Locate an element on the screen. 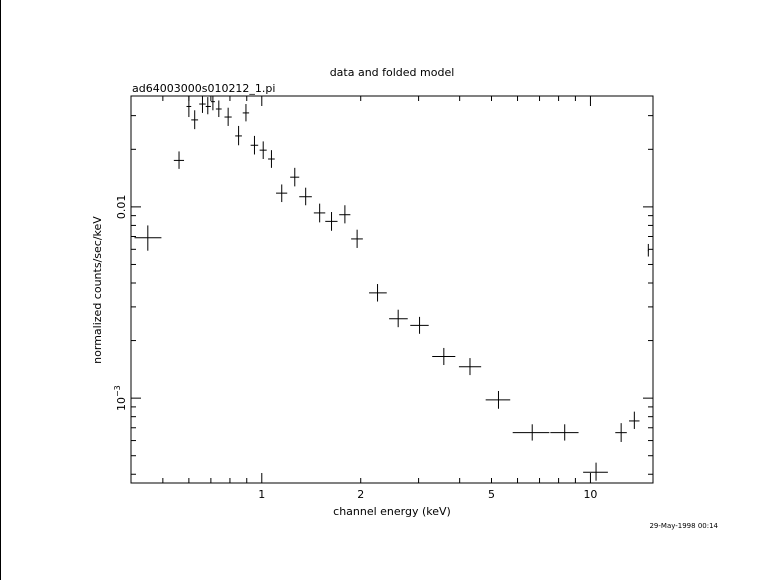 Image resolution: width=781 pixels, height=580 pixels. y-axis-label: normalized counts/sec/keV is located at coordinates (97, 290).